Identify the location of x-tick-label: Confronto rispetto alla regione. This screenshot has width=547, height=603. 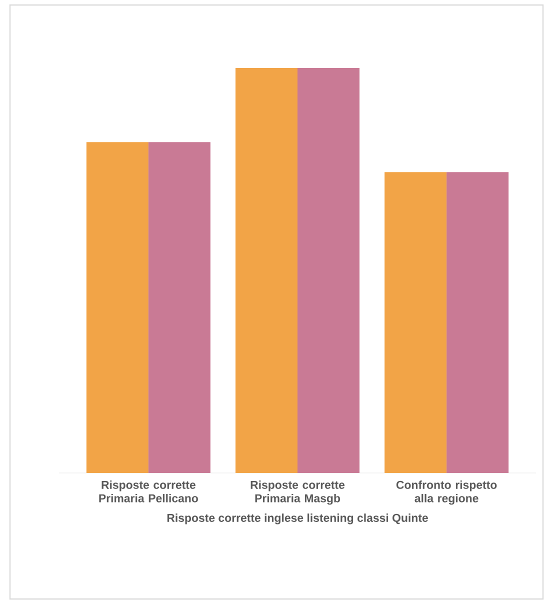
(446, 492).